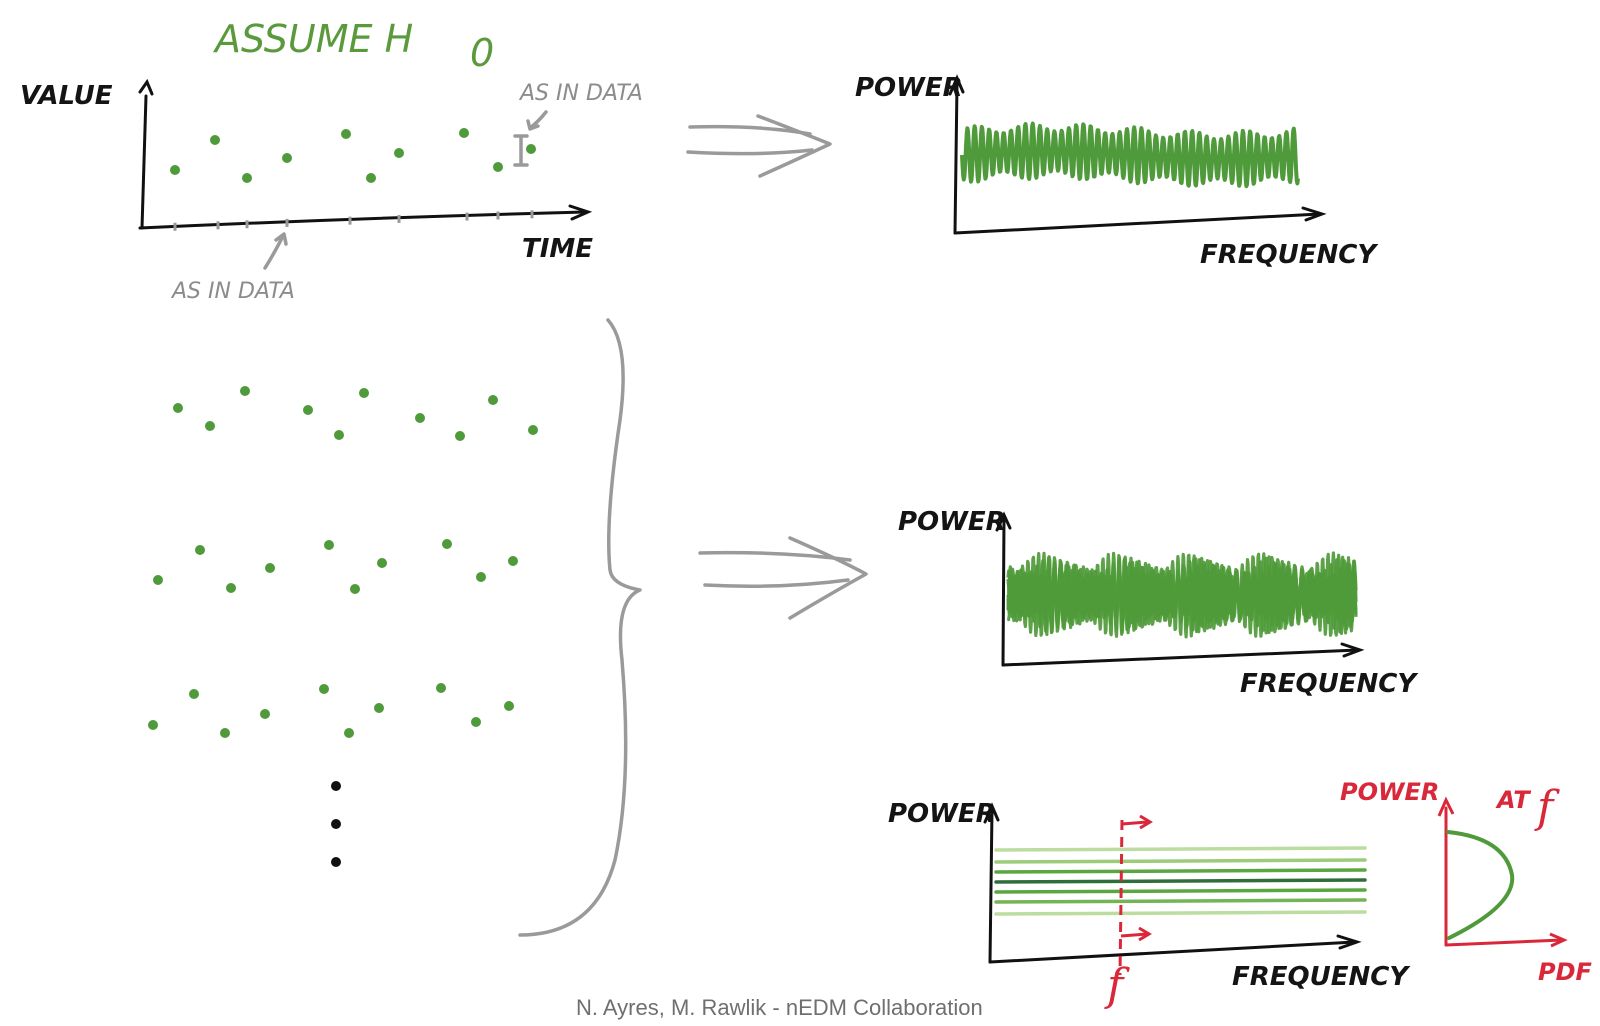 The image size is (1600, 1026). I want to click on time-axis-arrowhead, so click(580, 212).